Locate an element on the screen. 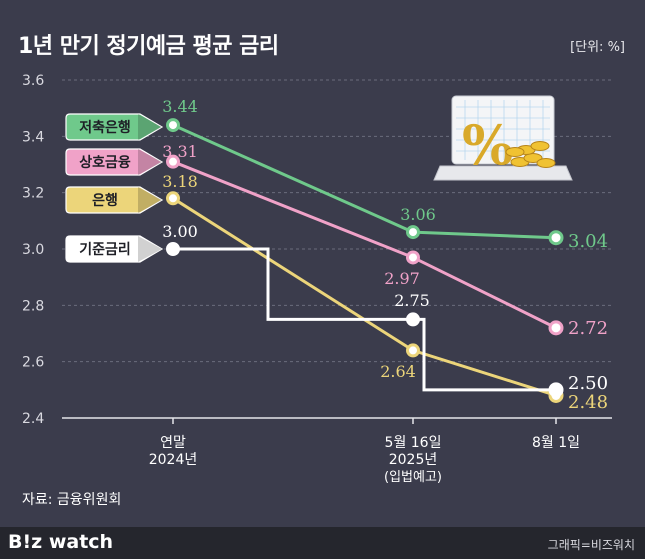 This screenshot has height=559, width=645. x-tick-label: 8월 1일 is located at coordinates (556, 443).